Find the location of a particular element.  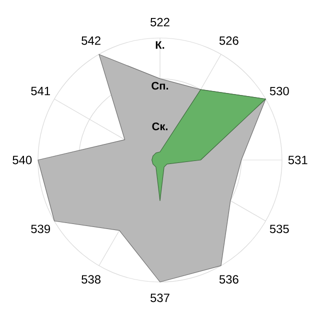

spoke-label: 530 is located at coordinates (279, 91).